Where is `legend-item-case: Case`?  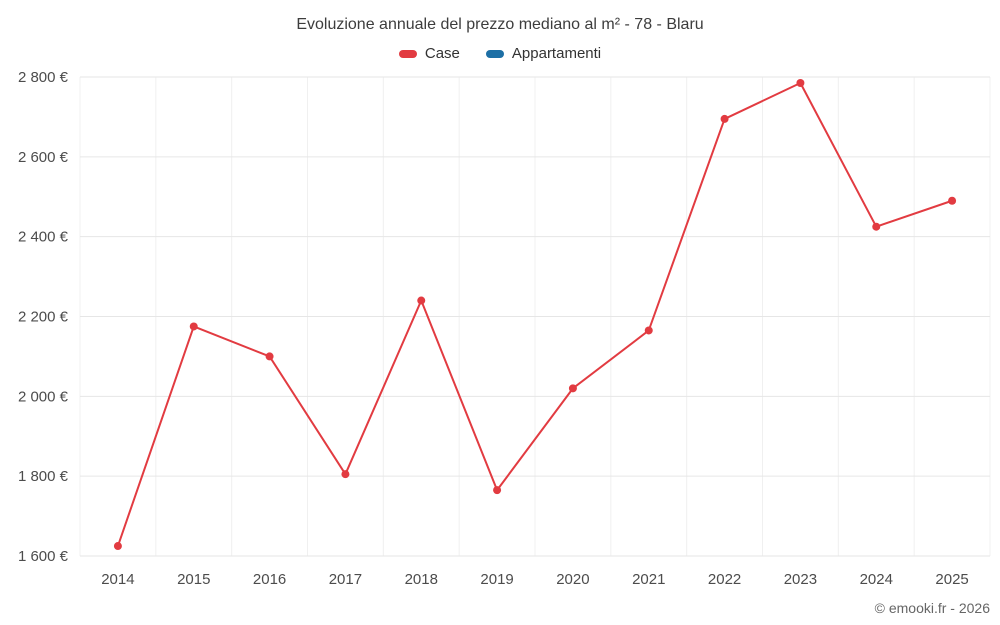
legend-item-case: Case is located at coordinates (429, 53).